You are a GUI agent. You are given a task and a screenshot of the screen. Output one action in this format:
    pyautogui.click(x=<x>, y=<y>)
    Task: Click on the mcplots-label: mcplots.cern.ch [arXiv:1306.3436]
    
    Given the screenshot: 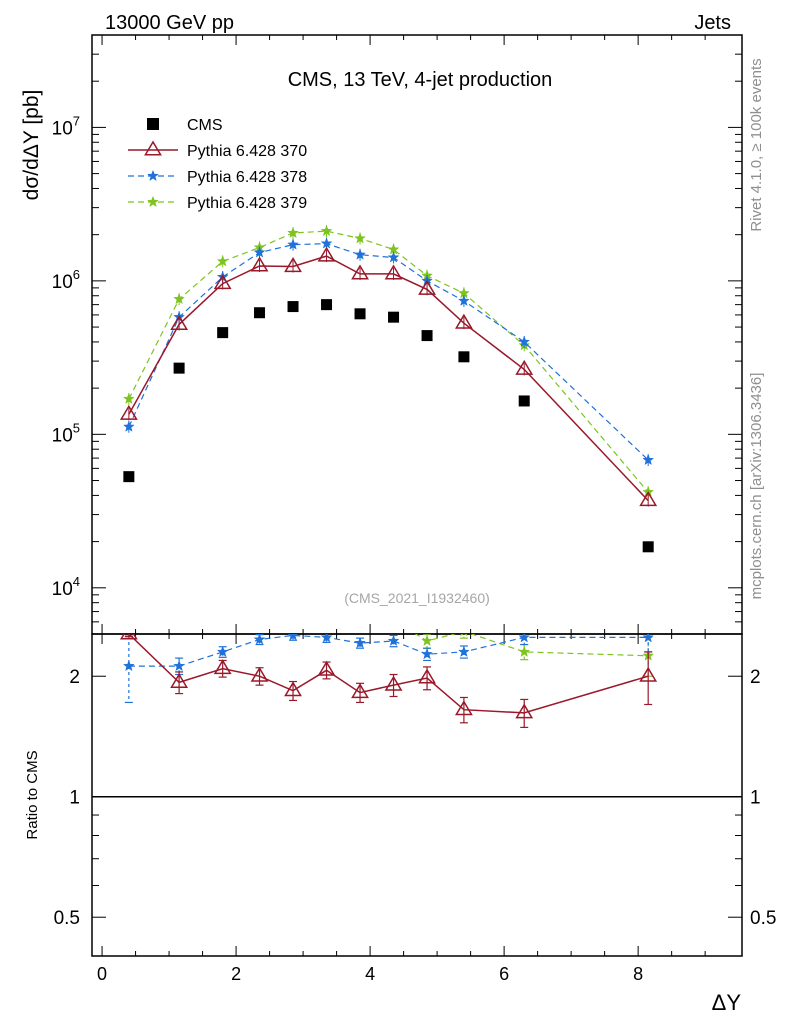 What is the action you would take?
    pyautogui.click(x=756, y=486)
    